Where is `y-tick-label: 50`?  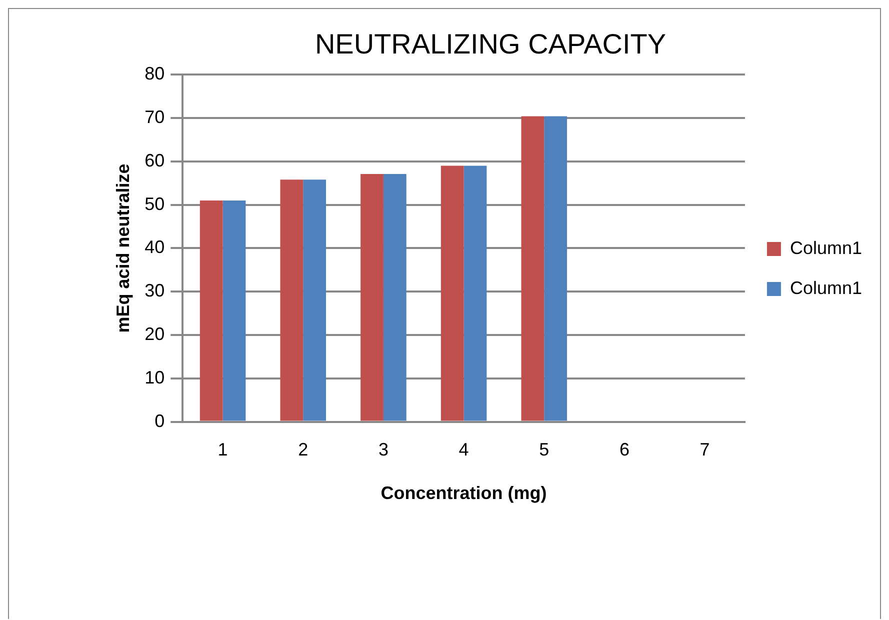
y-tick-label: 50 is located at coordinates (154, 204).